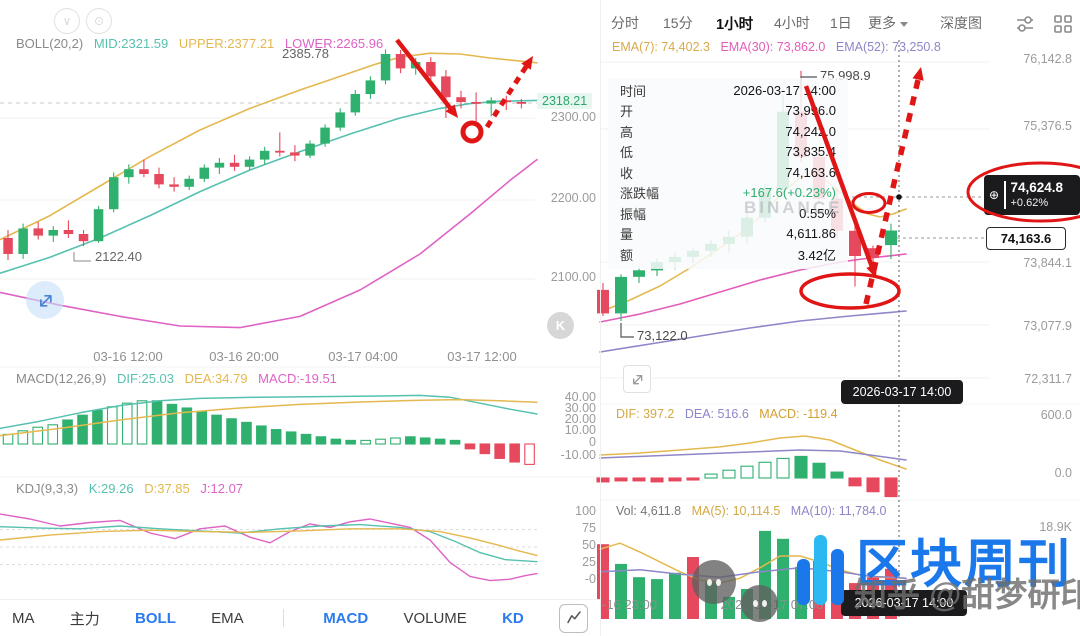 The width and height of the screenshot is (1080, 636). What do you see at coordinates (131, 43) in the screenshot?
I see `boll-mid: MID:2321.59` at bounding box center [131, 43].